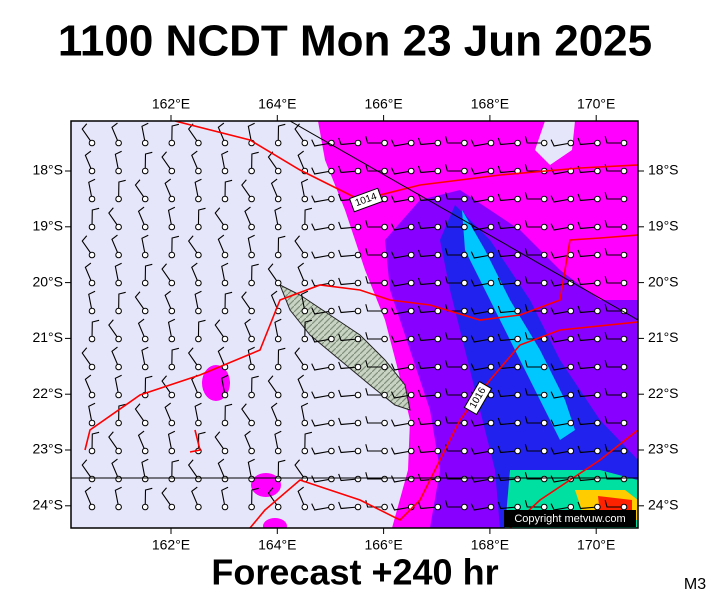 The width and height of the screenshot is (711, 600). Describe the element at coordinates (663, 505) in the screenshot. I see `lat-label: 24°S` at that location.